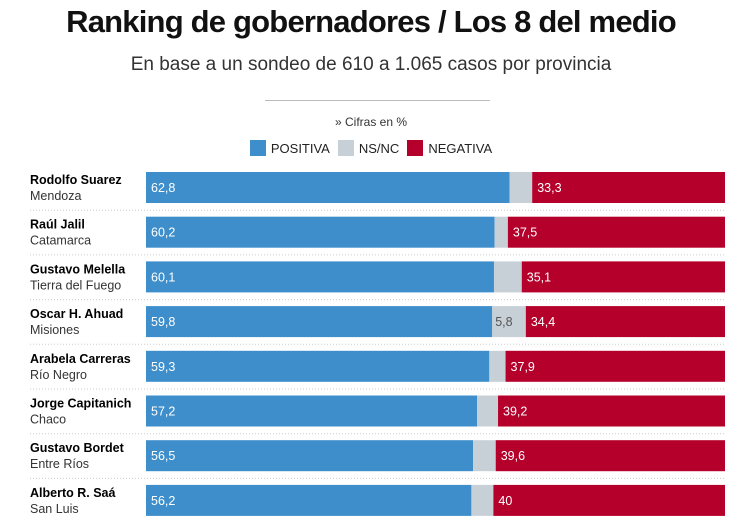 This screenshot has height=530, width=742. I want to click on governor-name: Alberto R. Saá, so click(72, 493).